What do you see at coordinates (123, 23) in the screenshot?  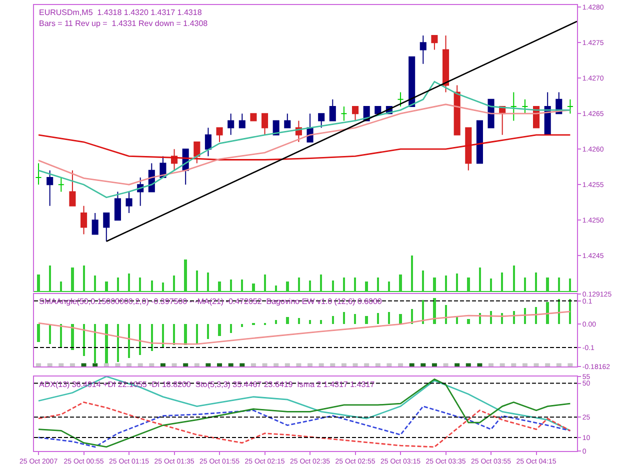 I see `text: Bars = 11 Rev up = 1.4331 Rev down = 1.4308` at bounding box center [123, 23].